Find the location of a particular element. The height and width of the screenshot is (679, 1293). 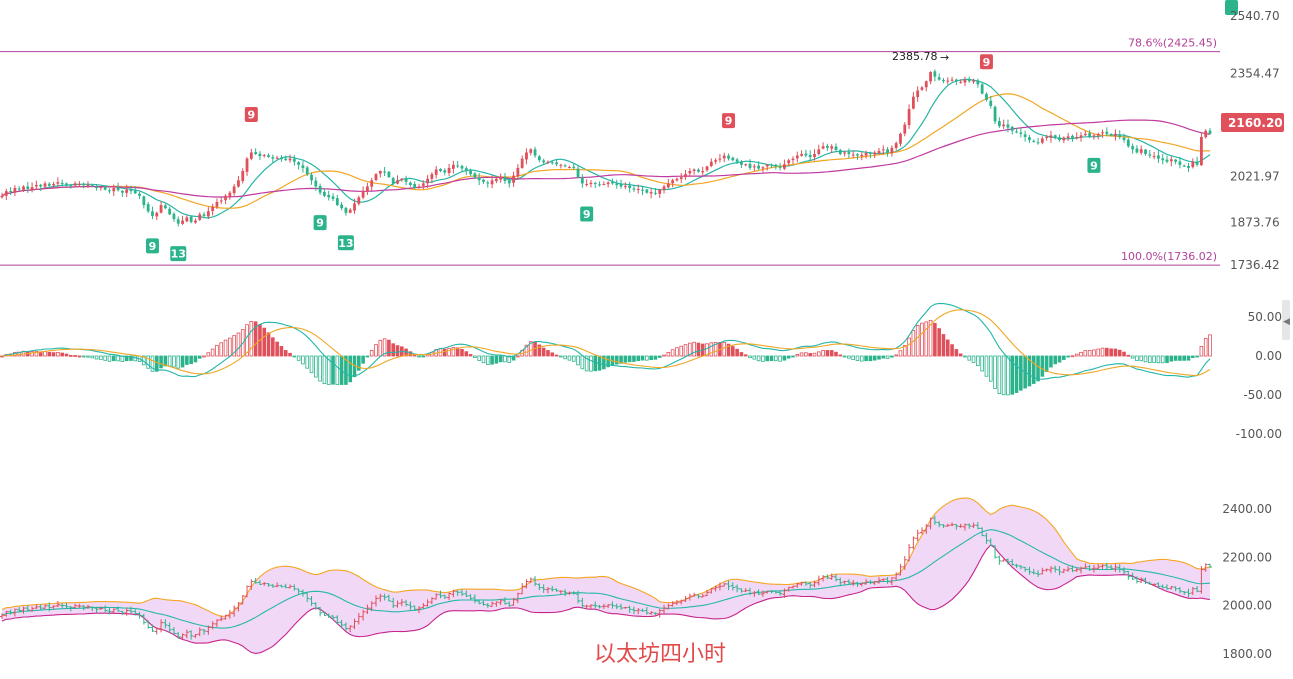

price-tick-label: 2354.47 is located at coordinates (1255, 74).